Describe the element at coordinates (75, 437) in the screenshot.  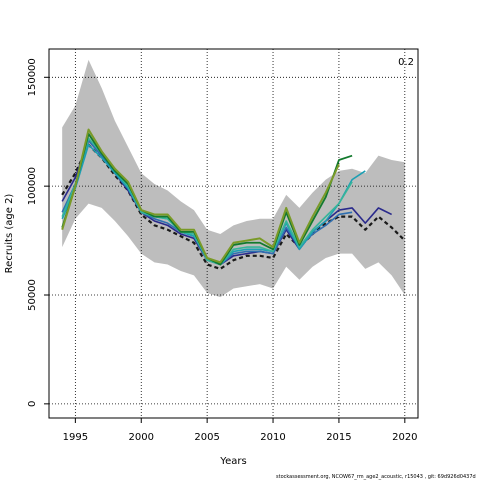
I see `x-tick-label: 1995` at that location.